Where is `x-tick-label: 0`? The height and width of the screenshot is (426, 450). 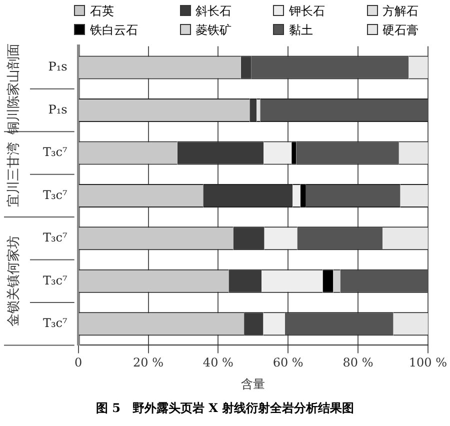
x-tick-label: 0 is located at coordinates (78, 363).